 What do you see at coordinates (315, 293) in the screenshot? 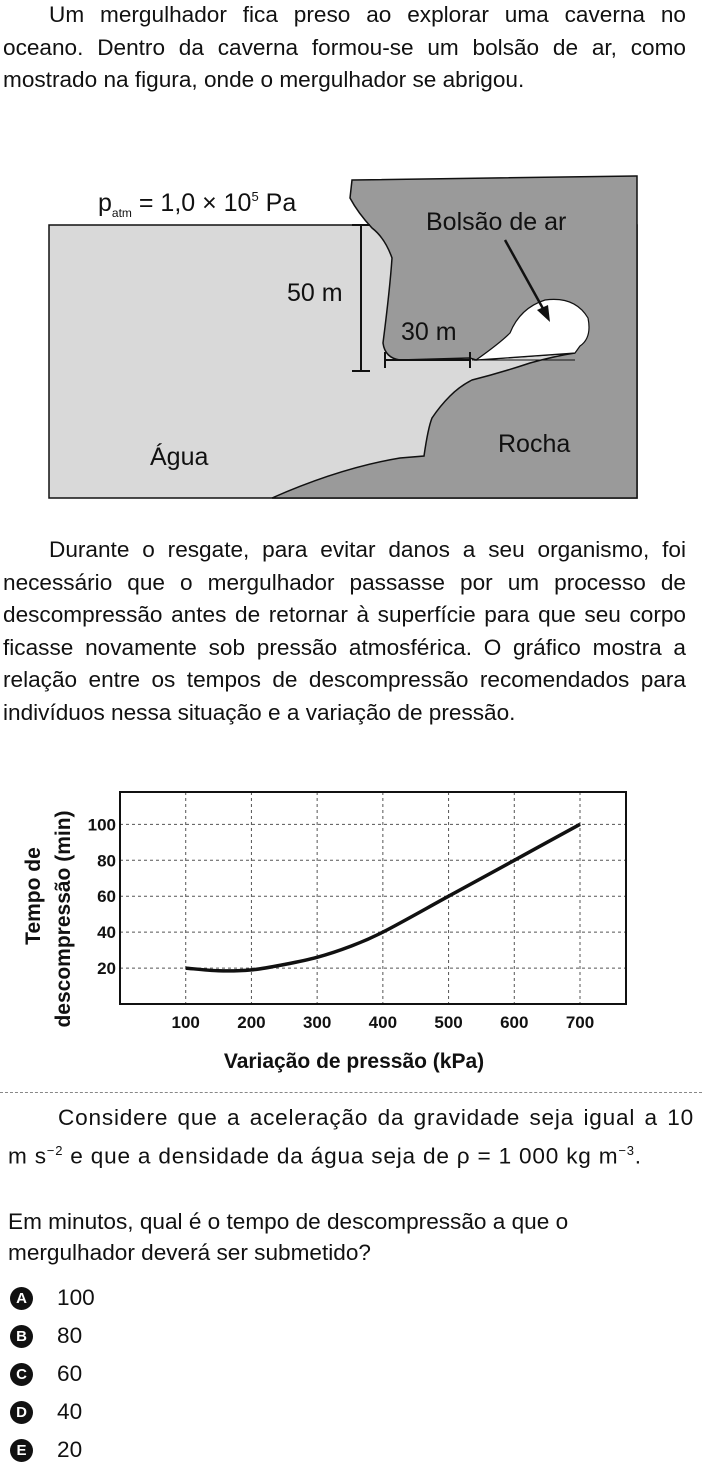
I see `depth-label: 50 m` at bounding box center [315, 293].